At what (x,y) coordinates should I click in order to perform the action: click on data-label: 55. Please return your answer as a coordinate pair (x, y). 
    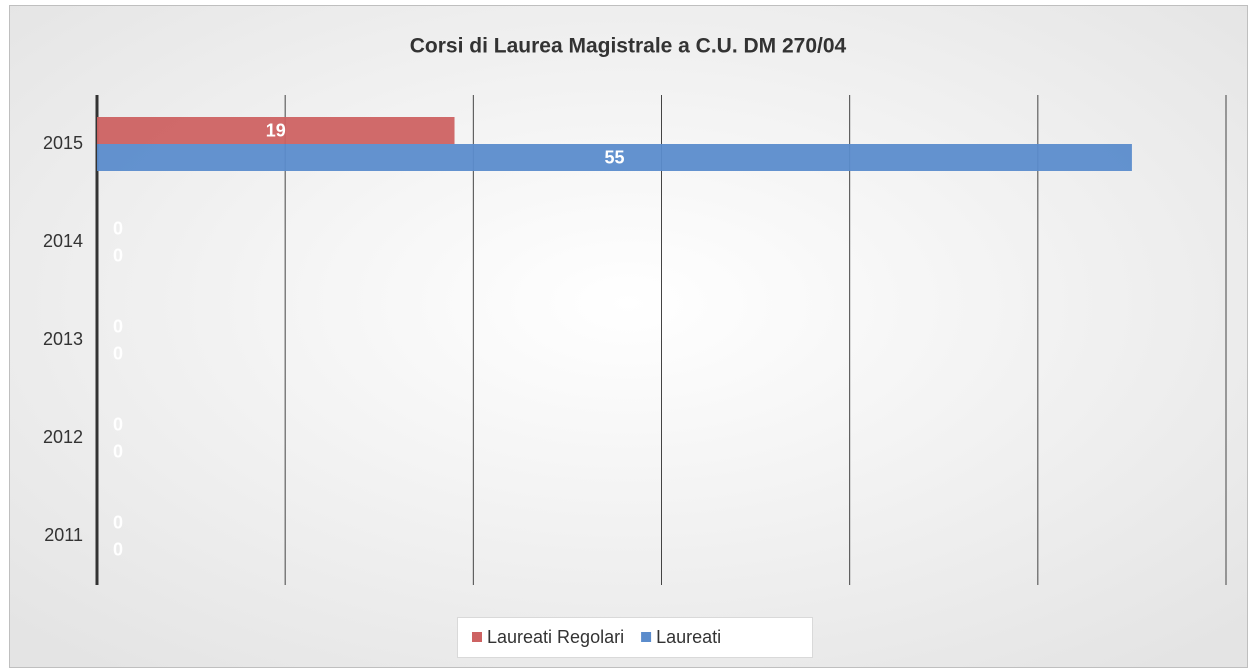
    Looking at the image, I should click on (614, 157).